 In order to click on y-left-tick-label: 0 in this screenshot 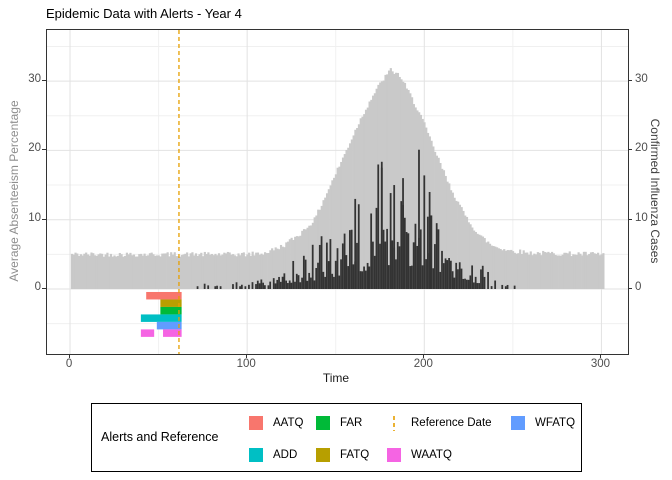, I will do `click(37, 287)`.